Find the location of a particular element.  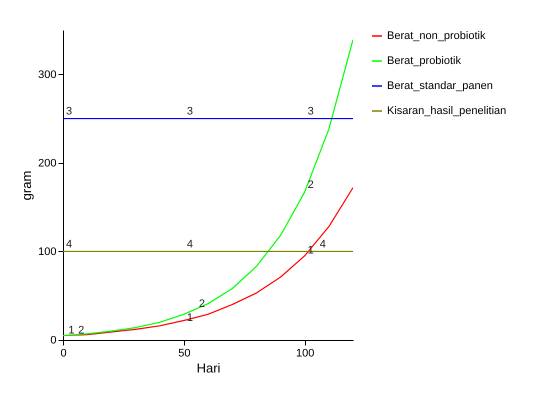

legend-label: Kisaran_hasil_penelitian is located at coordinates (446, 111).